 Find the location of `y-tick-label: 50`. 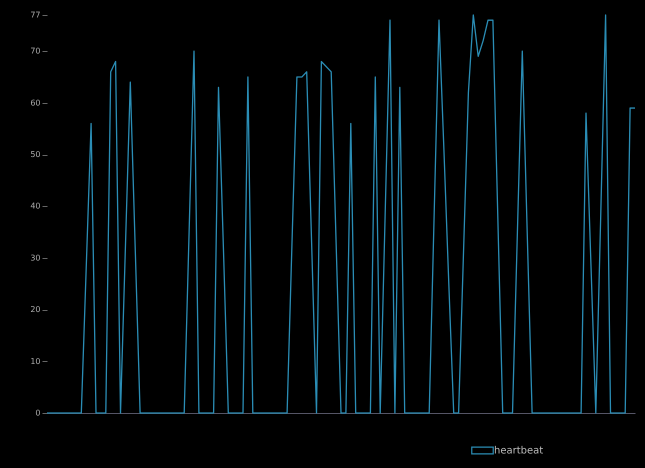

y-tick-label: 50 is located at coordinates (35, 155).